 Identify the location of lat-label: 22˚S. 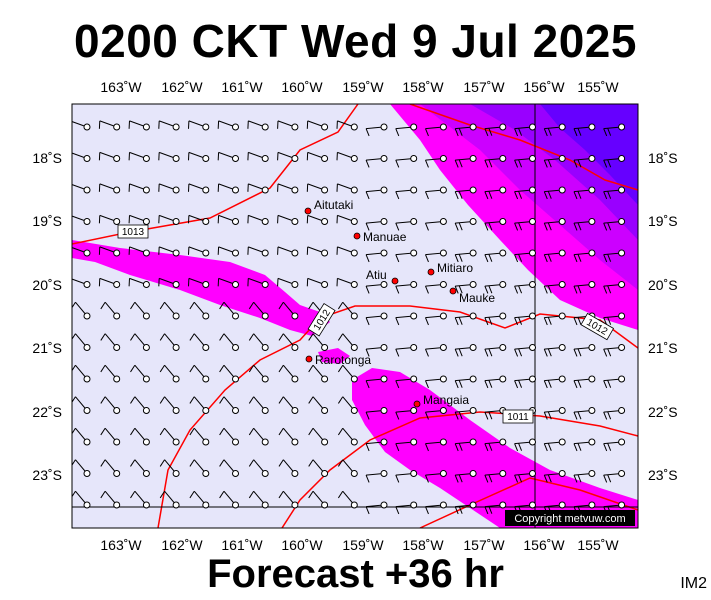
(47, 412).